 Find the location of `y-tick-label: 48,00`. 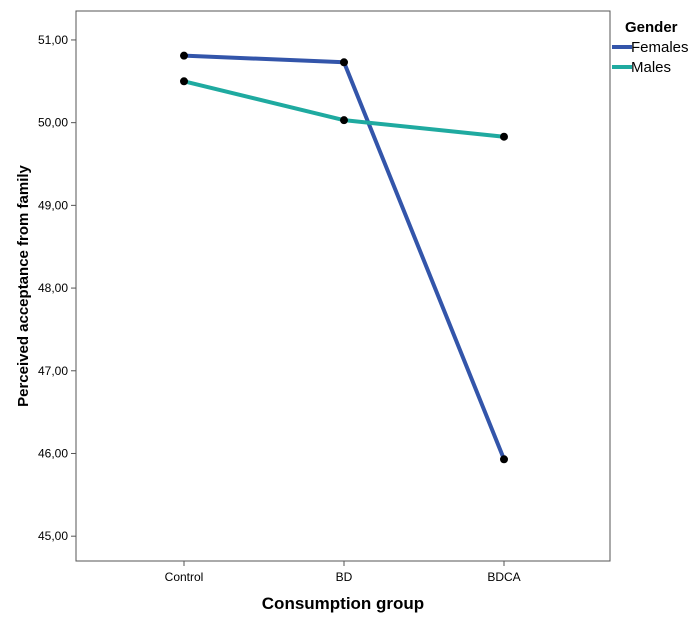

y-tick-label: 48,00 is located at coordinates (53, 288).